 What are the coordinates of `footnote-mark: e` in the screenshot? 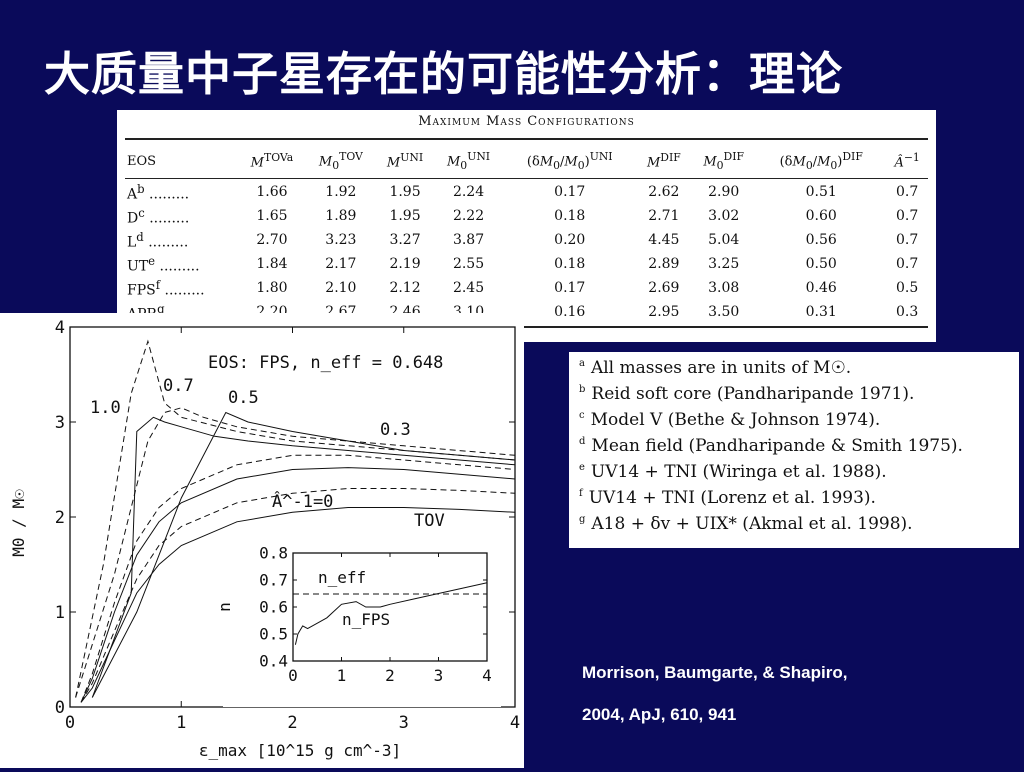 It's located at (582, 468).